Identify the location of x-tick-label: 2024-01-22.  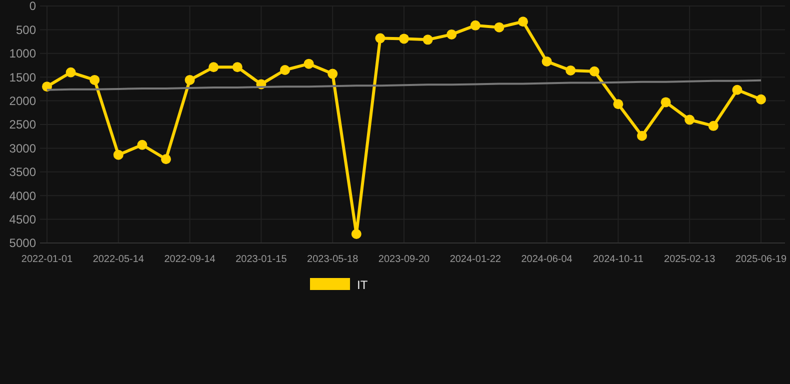
(476, 259).